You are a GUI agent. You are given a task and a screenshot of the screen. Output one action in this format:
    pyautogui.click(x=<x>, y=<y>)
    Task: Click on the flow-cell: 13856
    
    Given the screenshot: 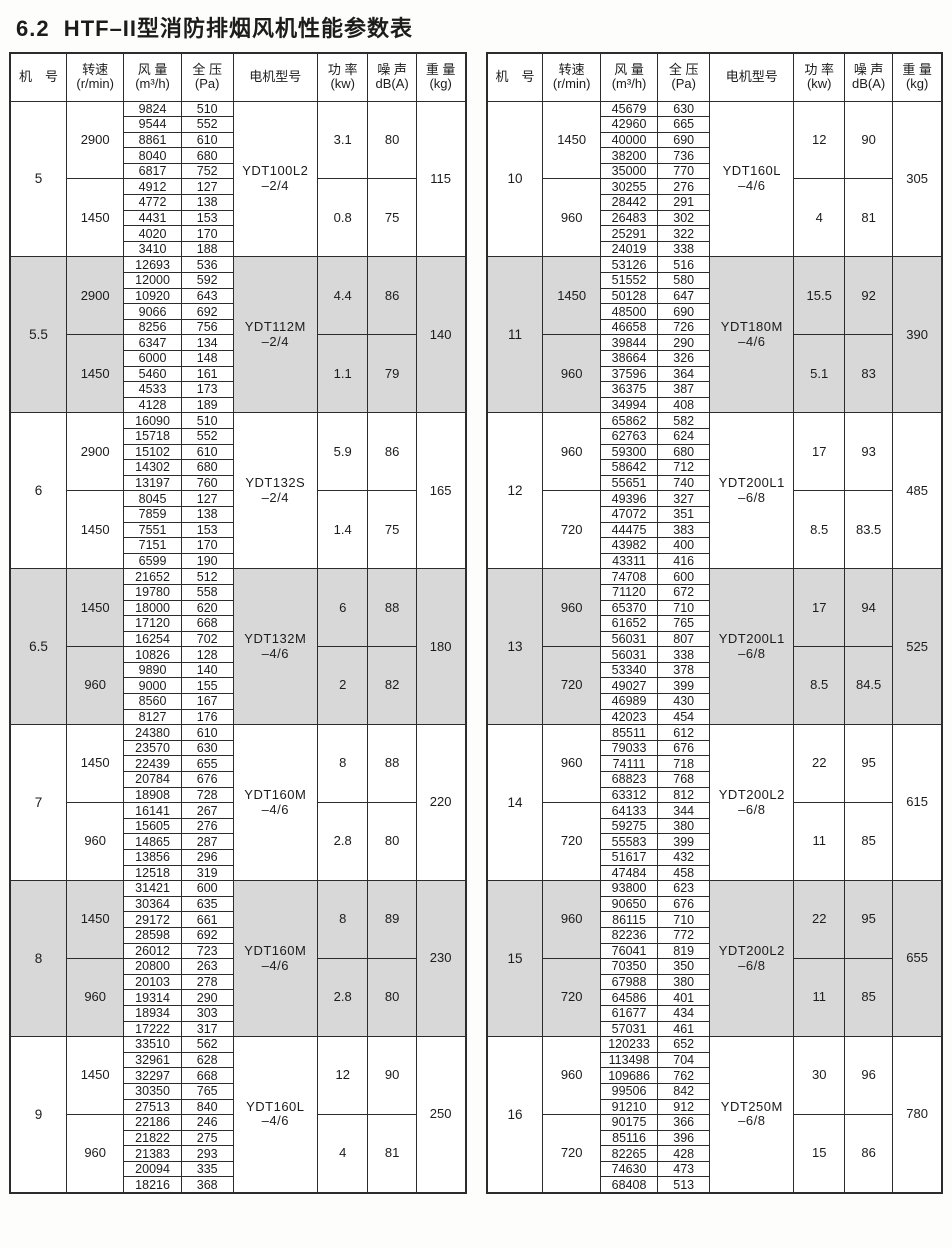 What is the action you would take?
    pyautogui.click(x=152, y=857)
    